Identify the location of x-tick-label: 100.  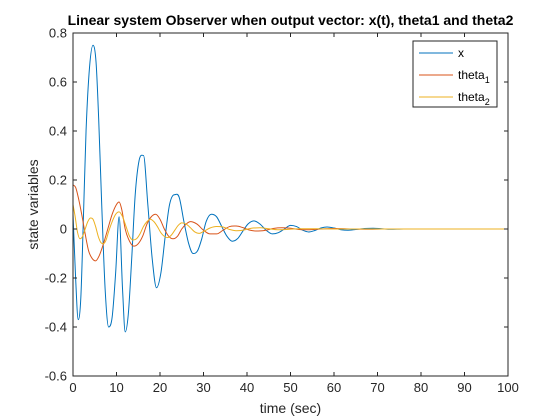
(508, 387).